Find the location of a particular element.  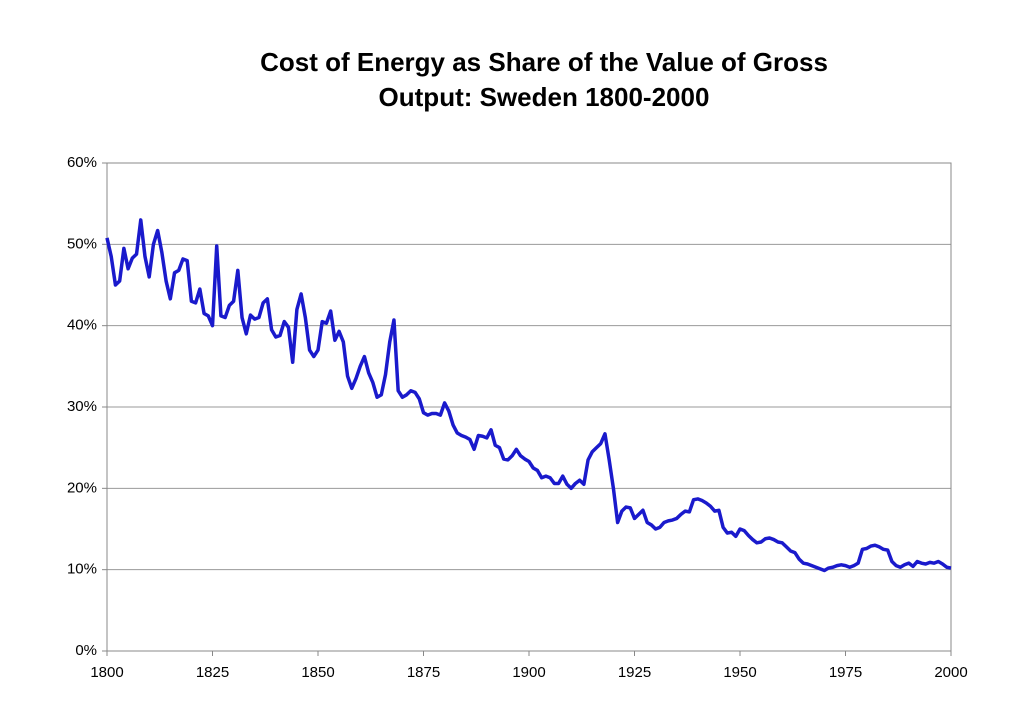

y-tick-label: 50% is located at coordinates (82, 243).